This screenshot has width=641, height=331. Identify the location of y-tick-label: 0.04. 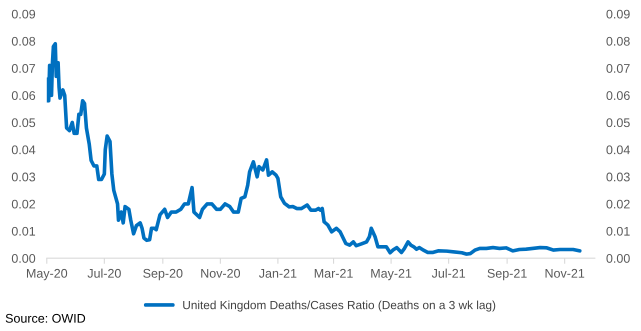
(24, 149).